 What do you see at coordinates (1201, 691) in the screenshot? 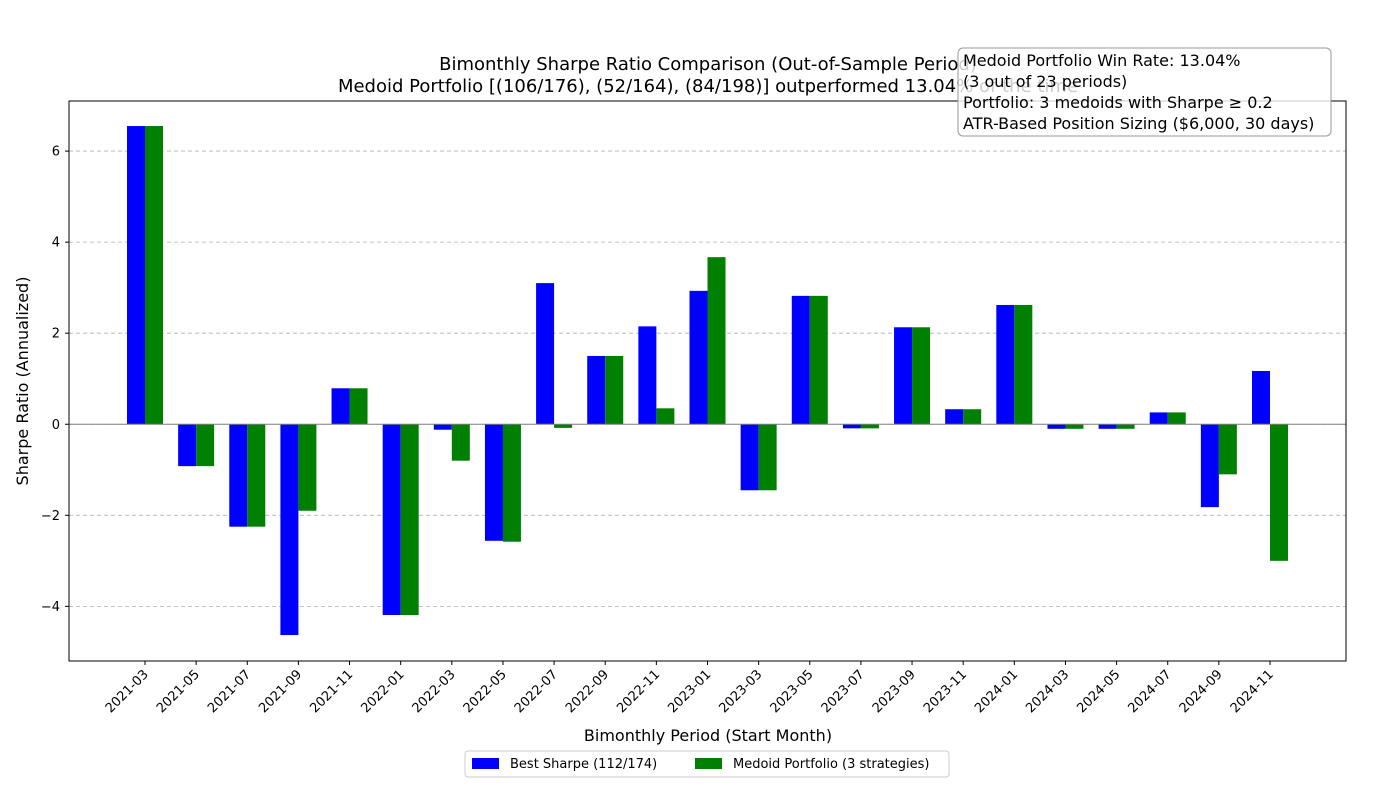
I see `x-tick-label: 2024-09` at bounding box center [1201, 691].